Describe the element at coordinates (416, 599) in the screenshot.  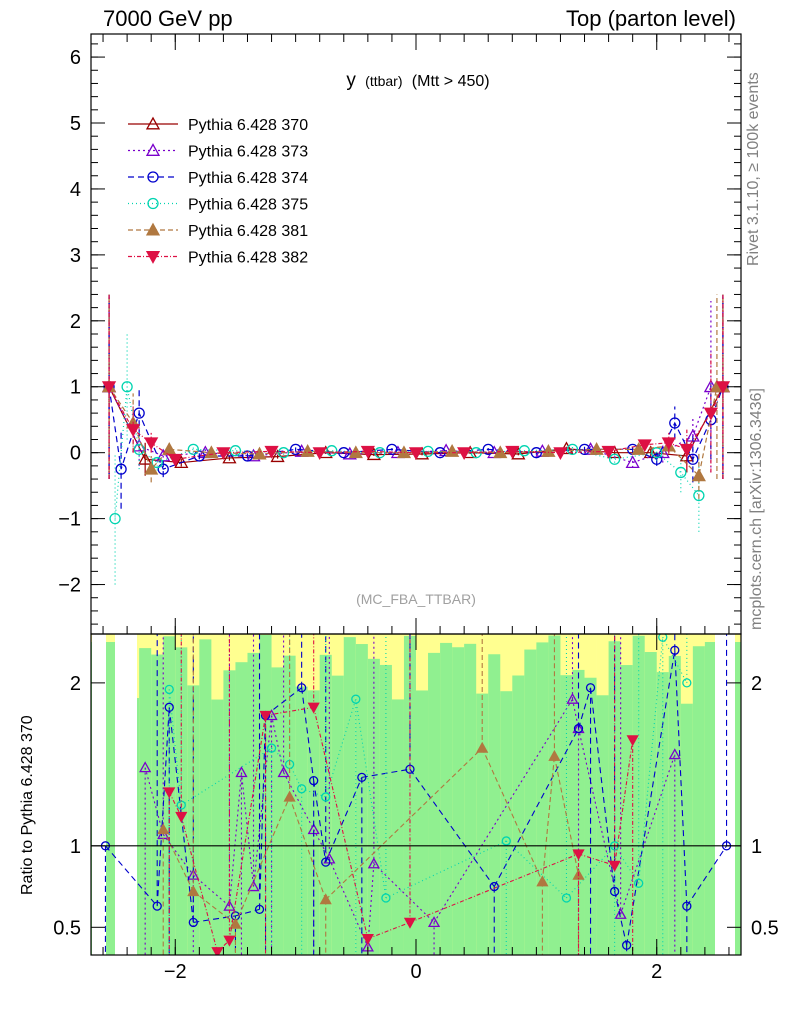
I see `analysis-watermark: (MC_FBA_TTBAR)` at that location.